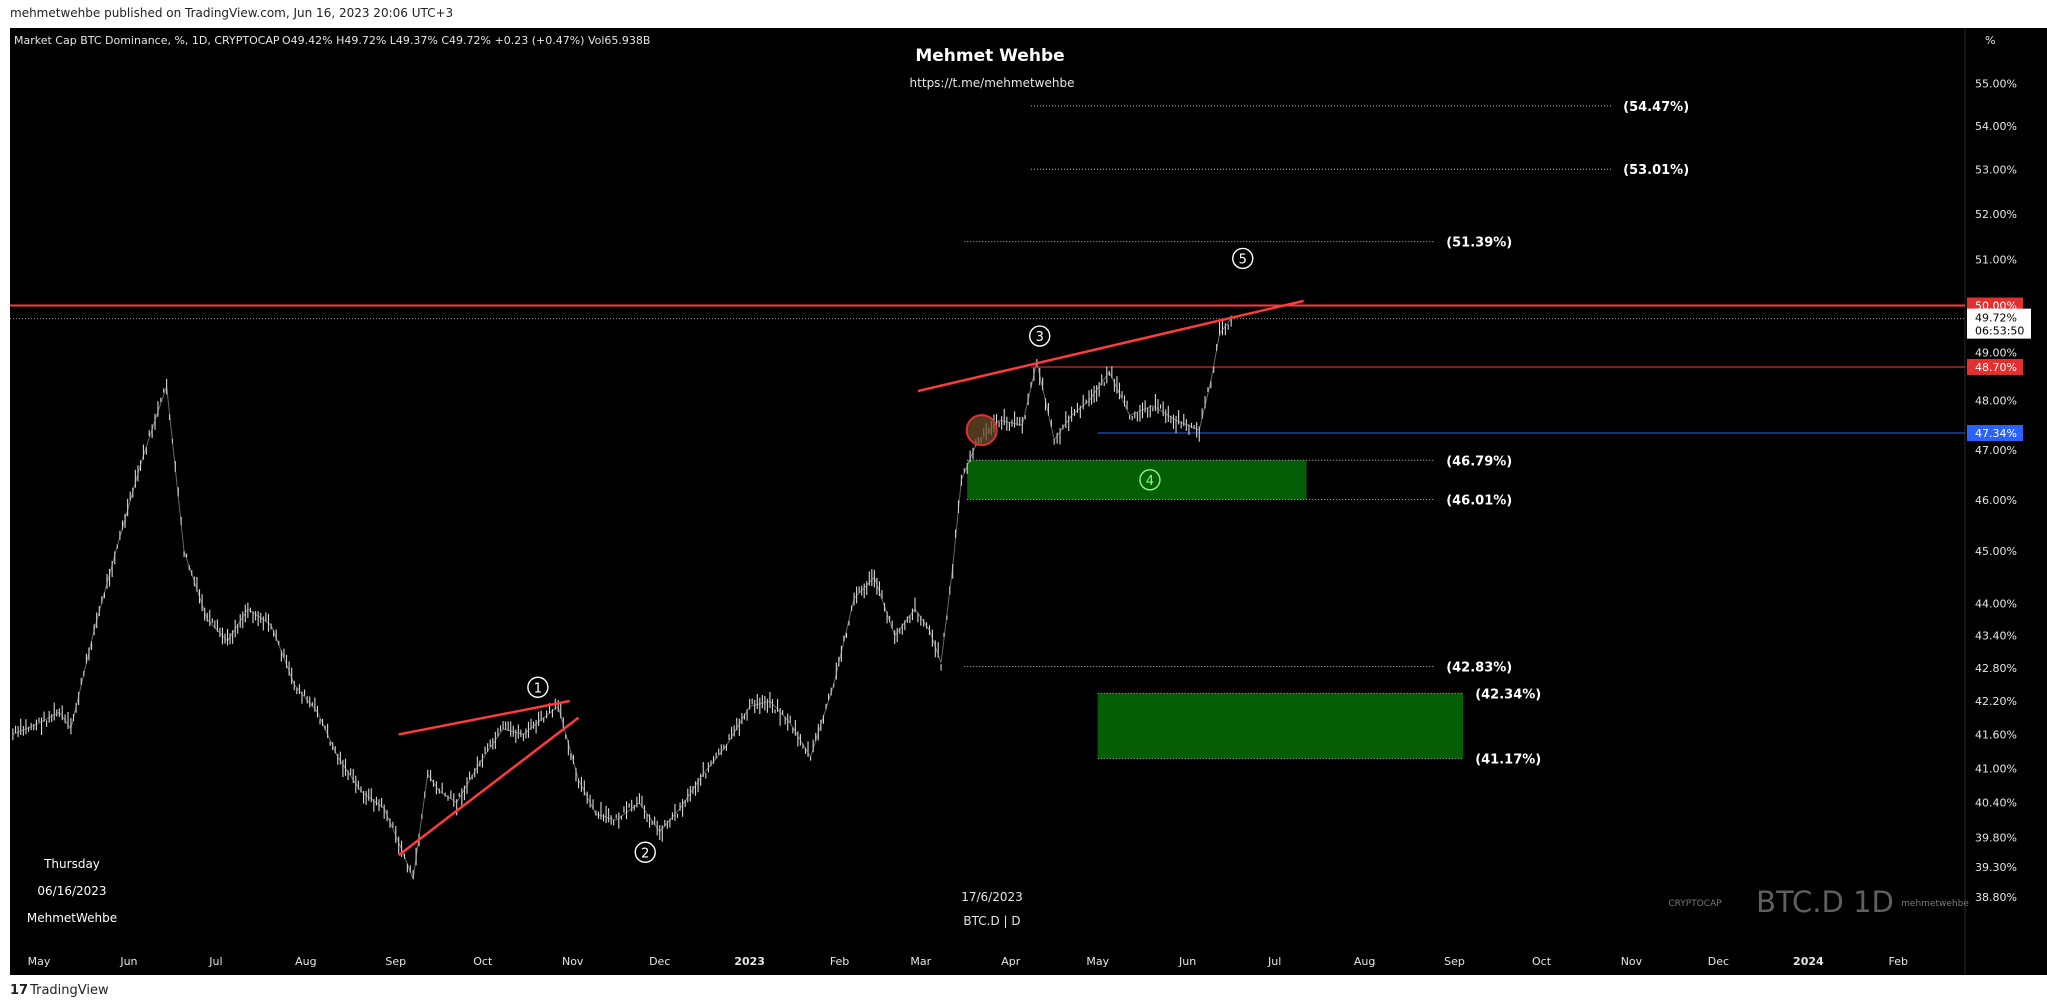 This screenshot has height=1006, width=2047. What do you see at coordinates (1935, 904) in the screenshot?
I see `watermark-suffix: mehmetwehbe` at bounding box center [1935, 904].